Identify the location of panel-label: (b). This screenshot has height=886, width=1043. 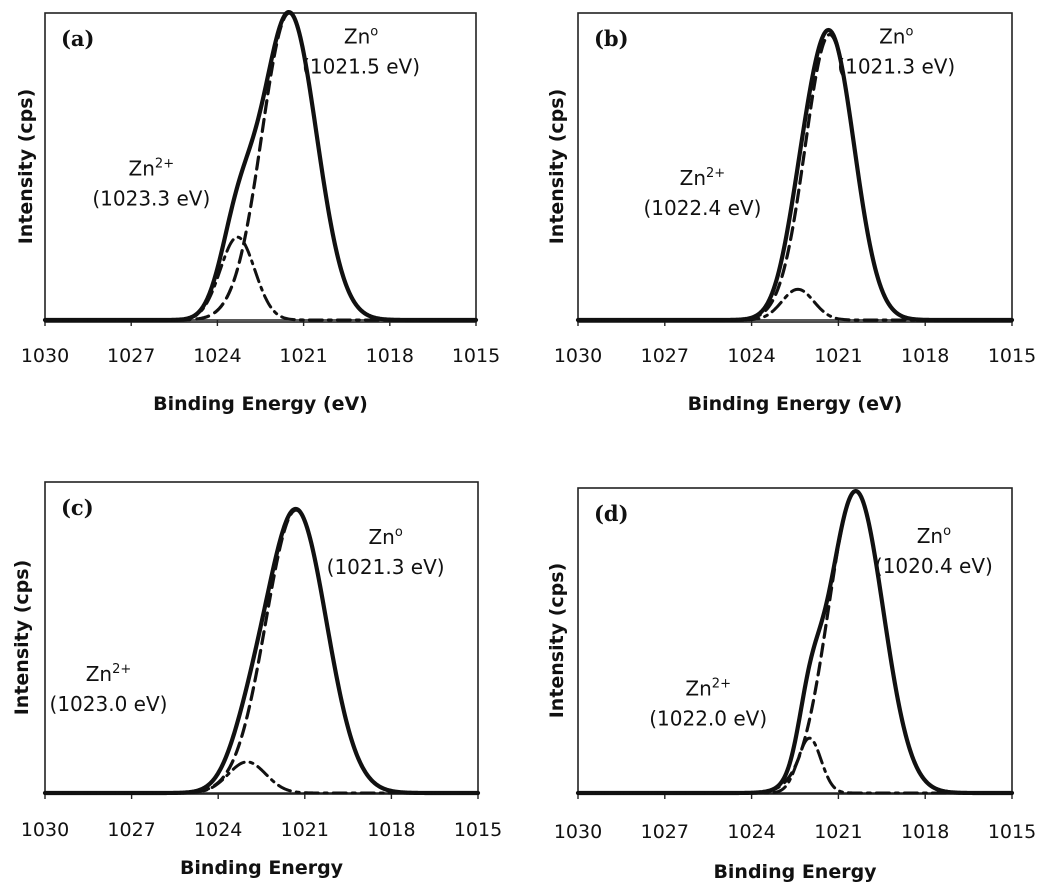
(611, 38).